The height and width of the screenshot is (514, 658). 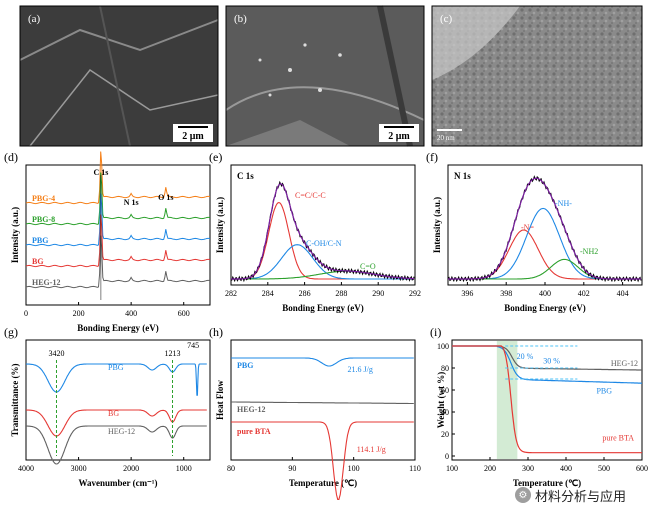 I want to click on chart-e-frame, so click(x=323, y=225).